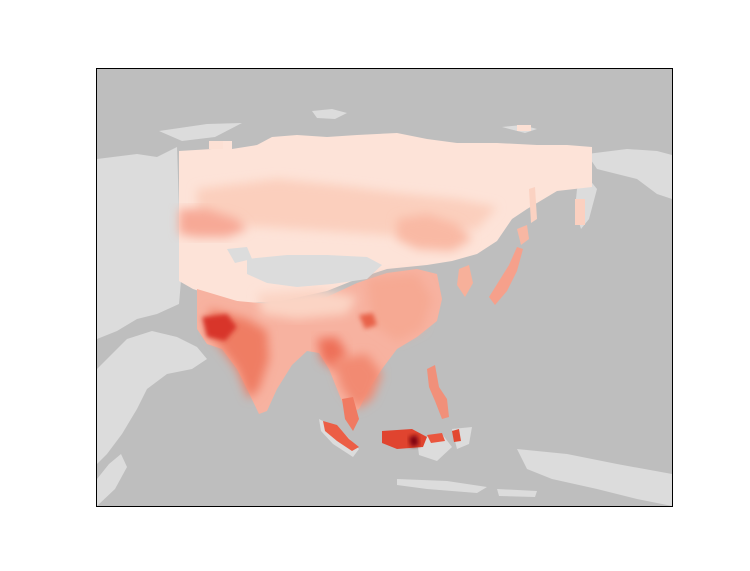 Image resolution: width=750 pixels, height=571 pixels. I want to click on heatmap-kamchatka-speck, so click(580, 212).